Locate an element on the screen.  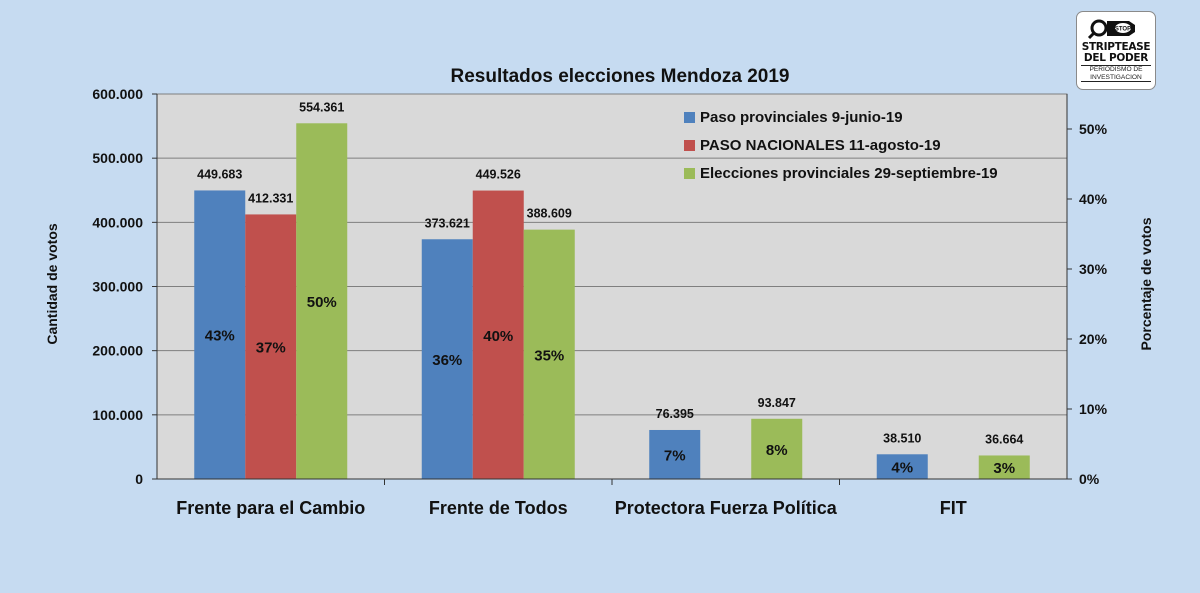
percent-label: 40% is located at coordinates (498, 336).